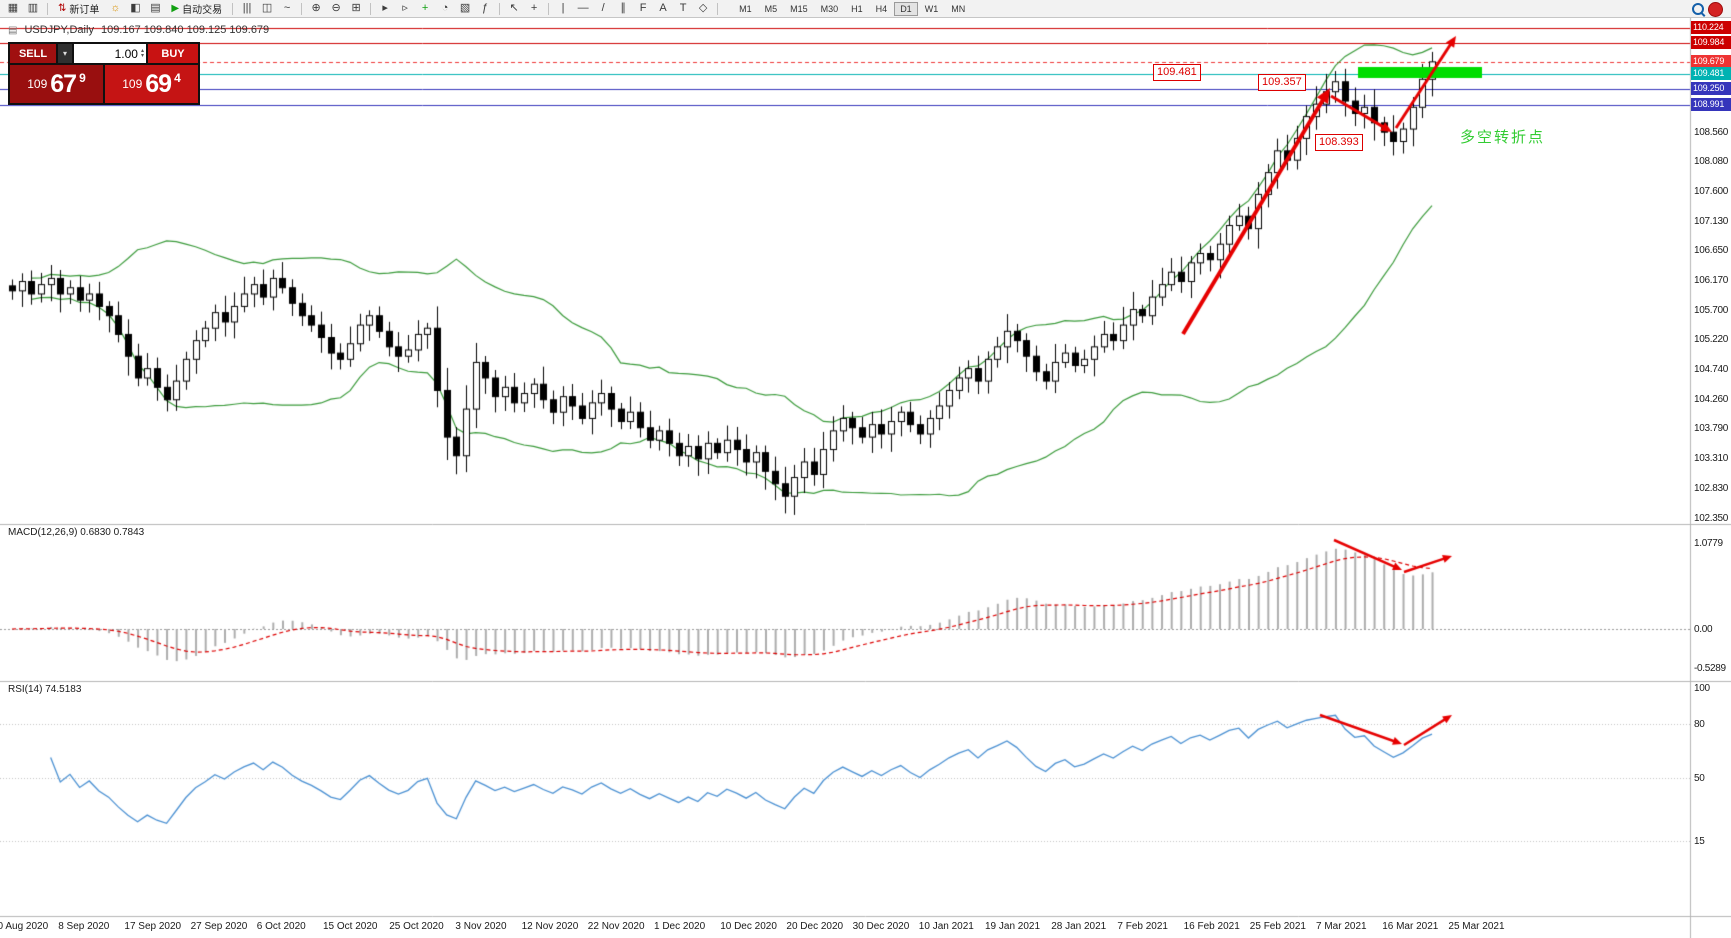 The width and height of the screenshot is (1731, 938). I want to click on line-chart-icon: ~, so click(287, 8).